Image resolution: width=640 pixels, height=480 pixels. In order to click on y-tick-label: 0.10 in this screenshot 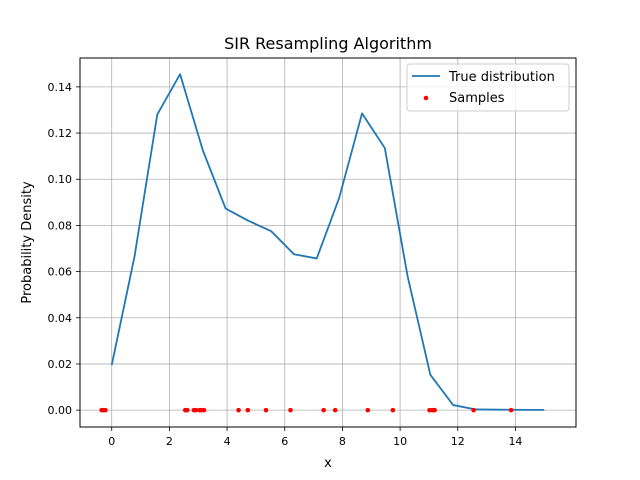, I will do `click(60, 179)`.